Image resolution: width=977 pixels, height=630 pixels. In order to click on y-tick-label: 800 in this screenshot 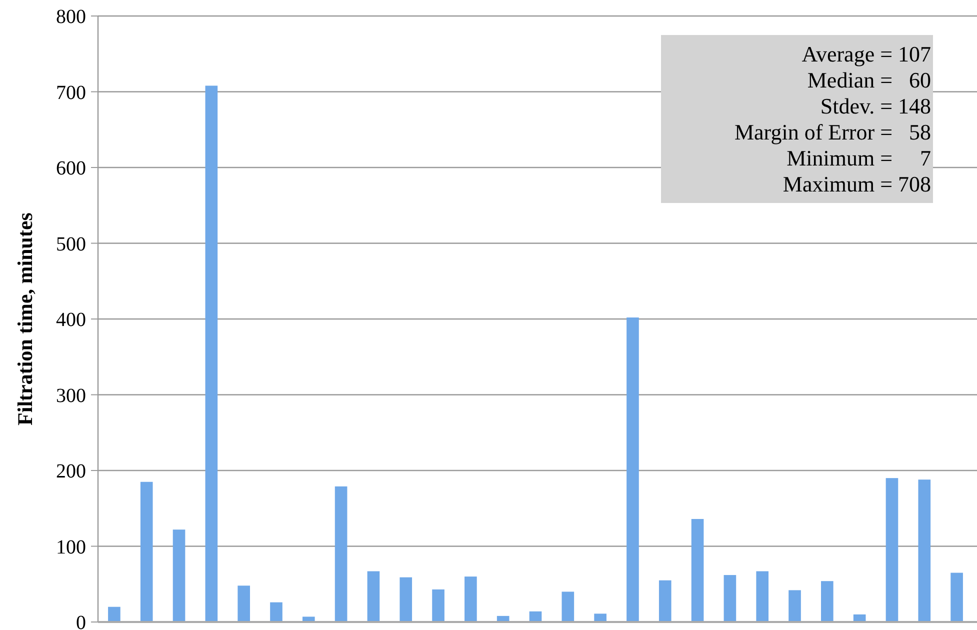, I will do `click(71, 17)`.